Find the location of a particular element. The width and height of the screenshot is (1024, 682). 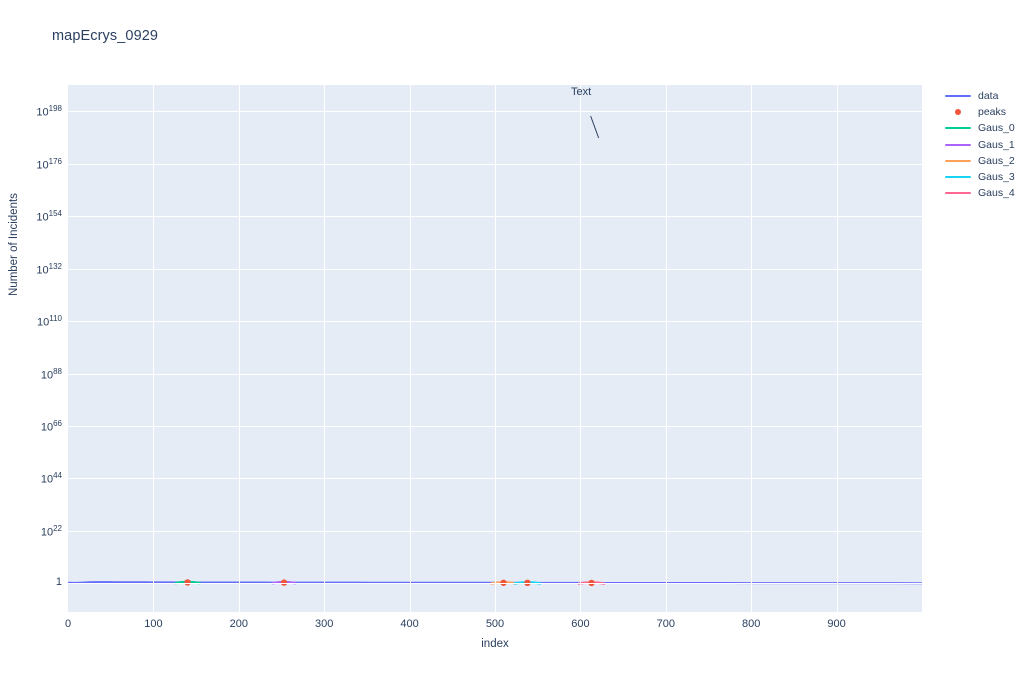

legend-item-label: data is located at coordinates (988, 96).